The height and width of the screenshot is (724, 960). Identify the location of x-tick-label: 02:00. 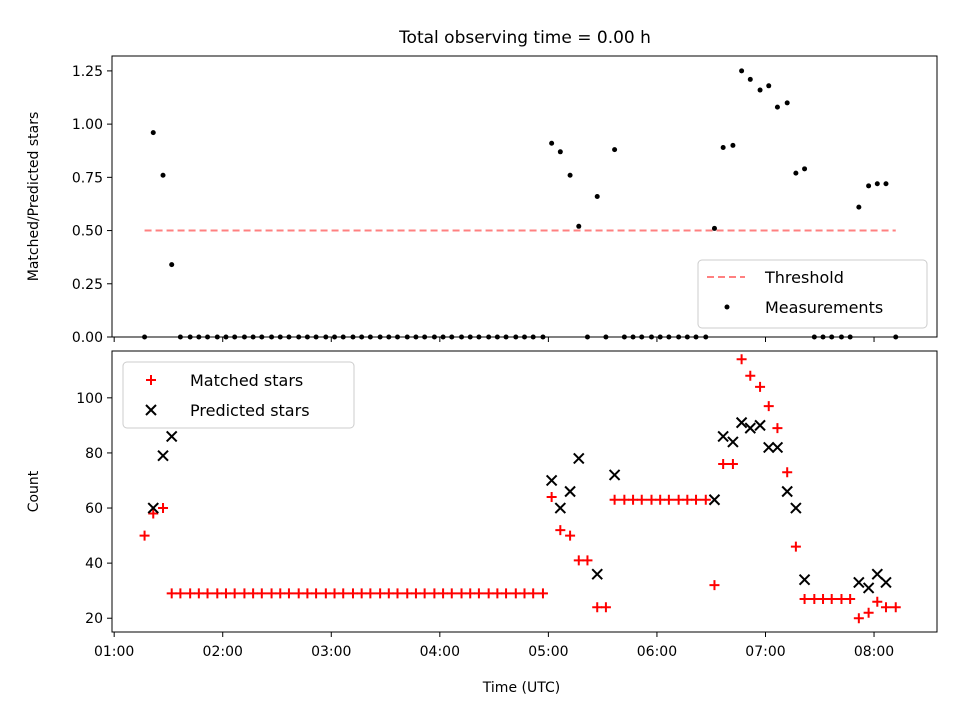
(223, 652).